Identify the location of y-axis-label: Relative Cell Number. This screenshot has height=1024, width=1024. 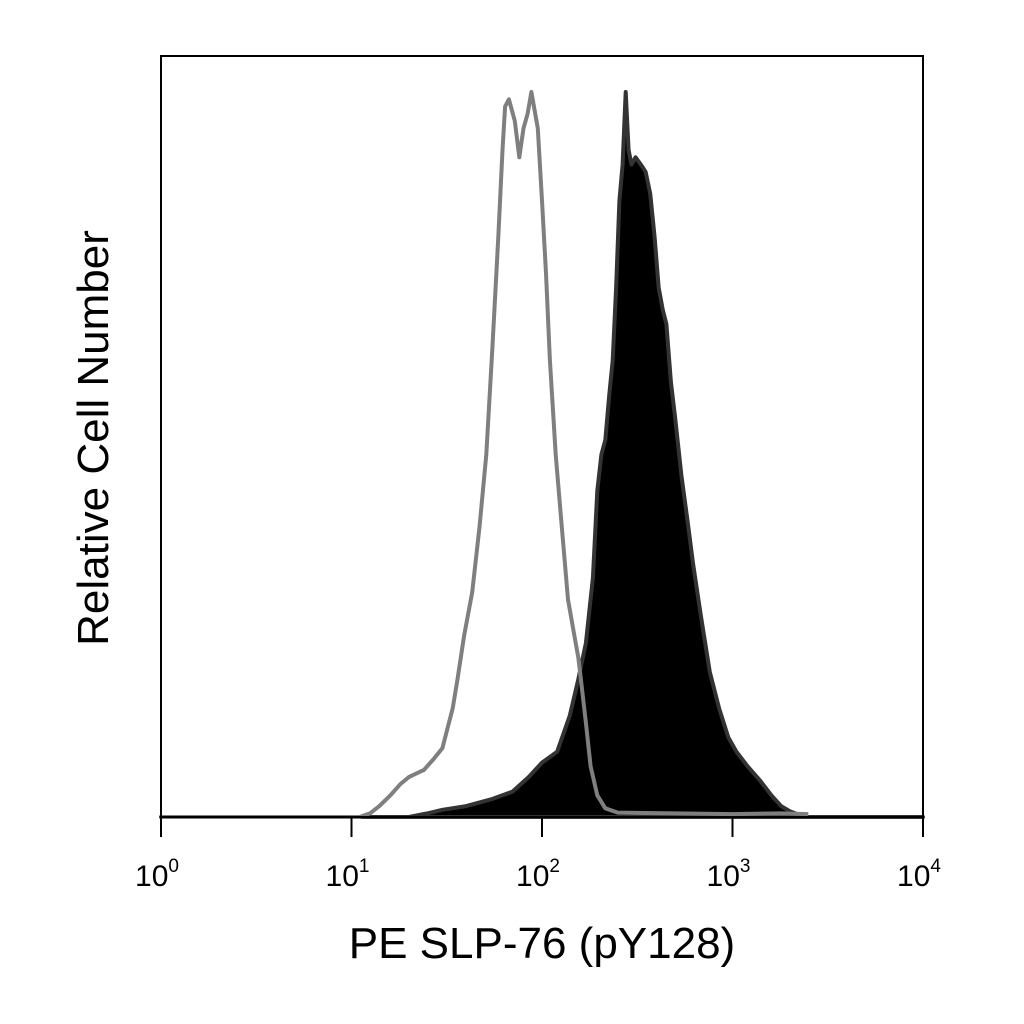
(93, 438).